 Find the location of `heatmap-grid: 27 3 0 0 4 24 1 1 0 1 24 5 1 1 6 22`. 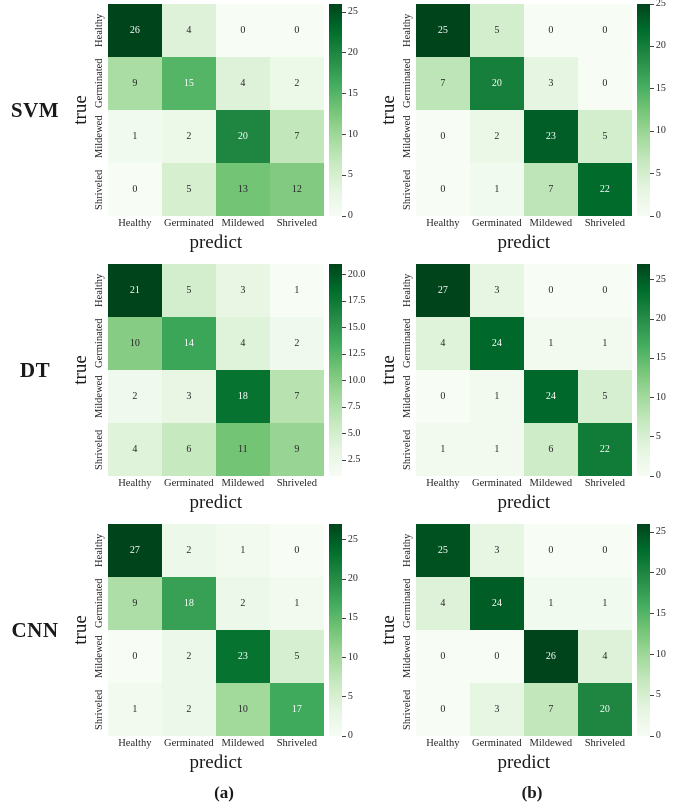

heatmap-grid: 27 3 0 0 4 24 1 1 0 1 24 5 1 1 6 22 is located at coordinates (523, 370).